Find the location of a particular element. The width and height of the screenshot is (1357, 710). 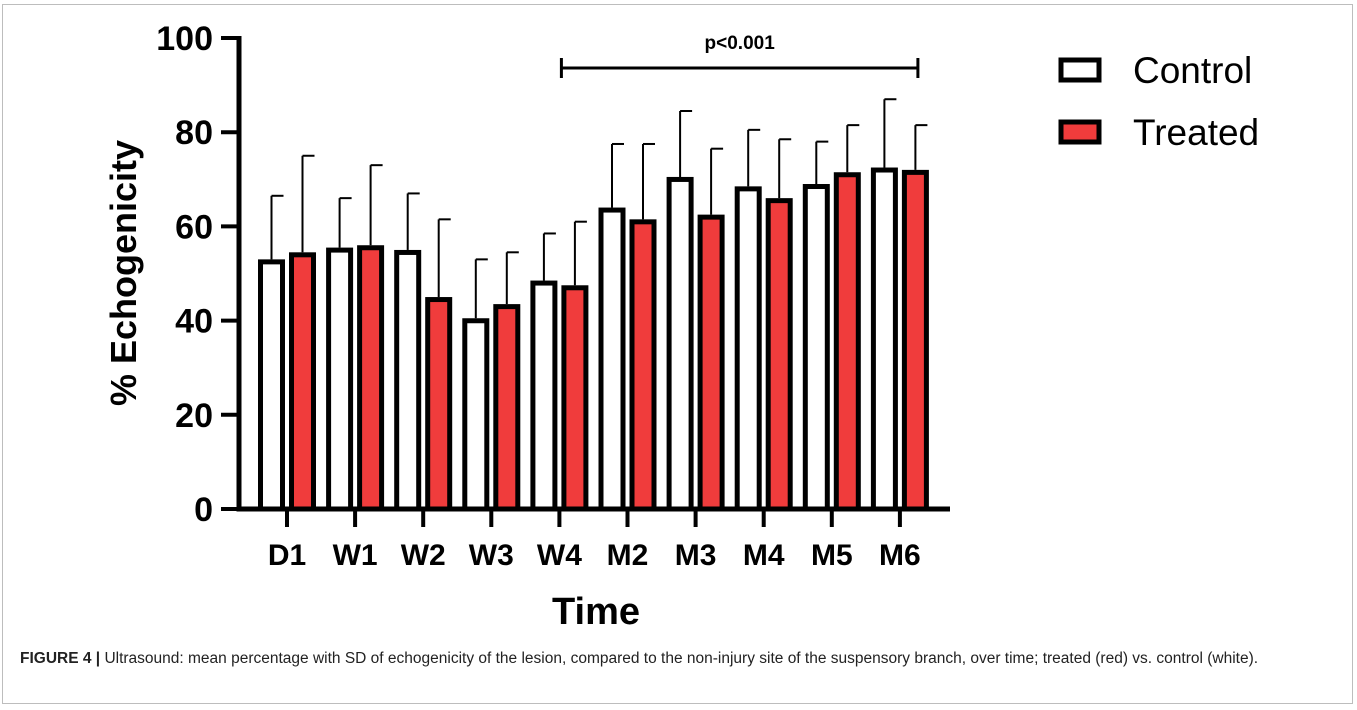

bar-control-D1 is located at coordinates (271, 385).